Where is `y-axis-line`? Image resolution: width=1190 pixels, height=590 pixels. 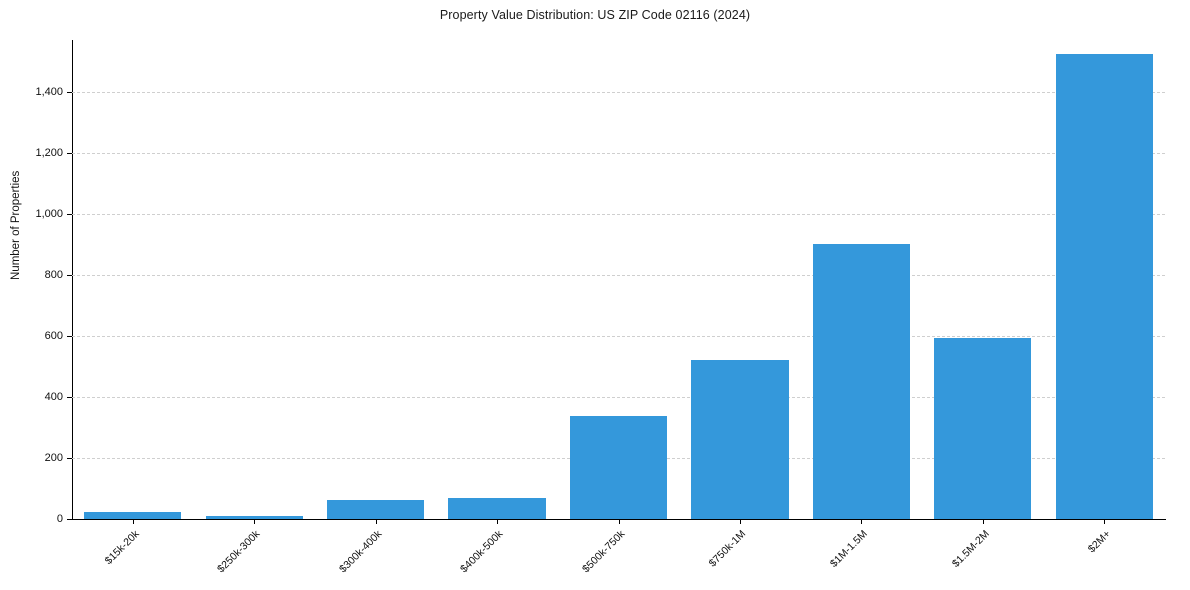 y-axis-line is located at coordinates (72, 280).